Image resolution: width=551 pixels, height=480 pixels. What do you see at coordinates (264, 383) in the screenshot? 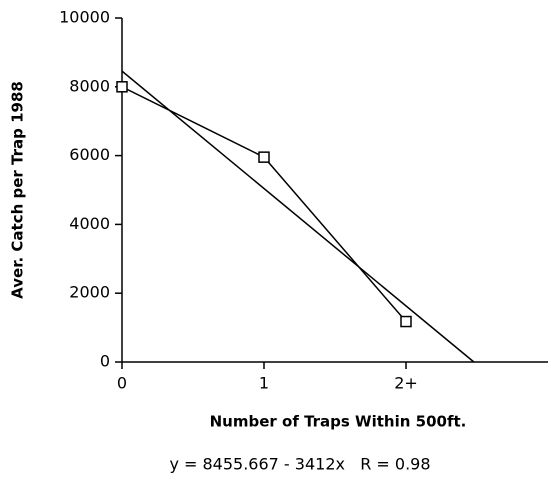
I see `x-tick-label: 1` at bounding box center [264, 383].